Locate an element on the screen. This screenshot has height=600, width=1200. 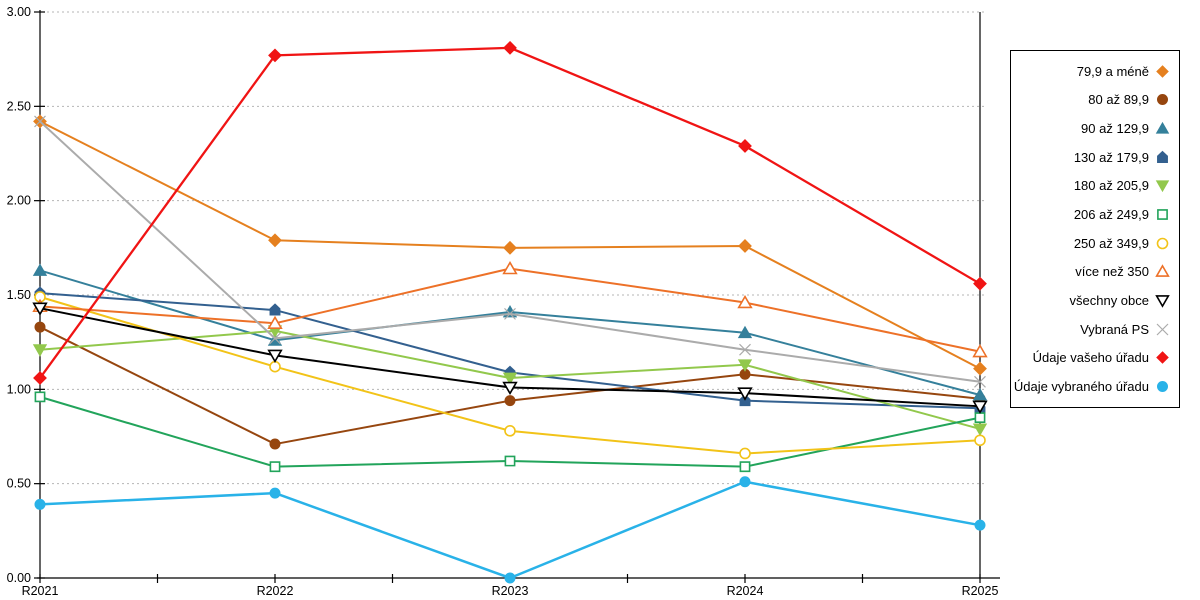
legend-item-label: 79,9 a méně is located at coordinates (1112, 71).